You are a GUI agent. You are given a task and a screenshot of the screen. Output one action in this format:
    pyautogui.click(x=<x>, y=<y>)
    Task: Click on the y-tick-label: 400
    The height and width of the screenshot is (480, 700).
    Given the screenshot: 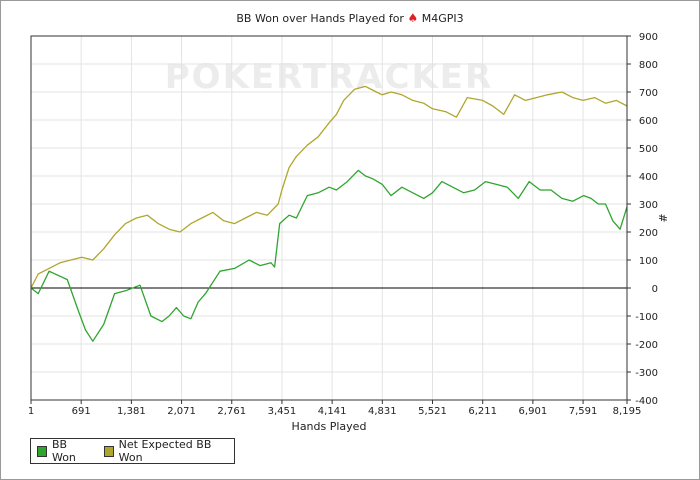 What is the action you would take?
    pyautogui.click(x=648, y=177)
    